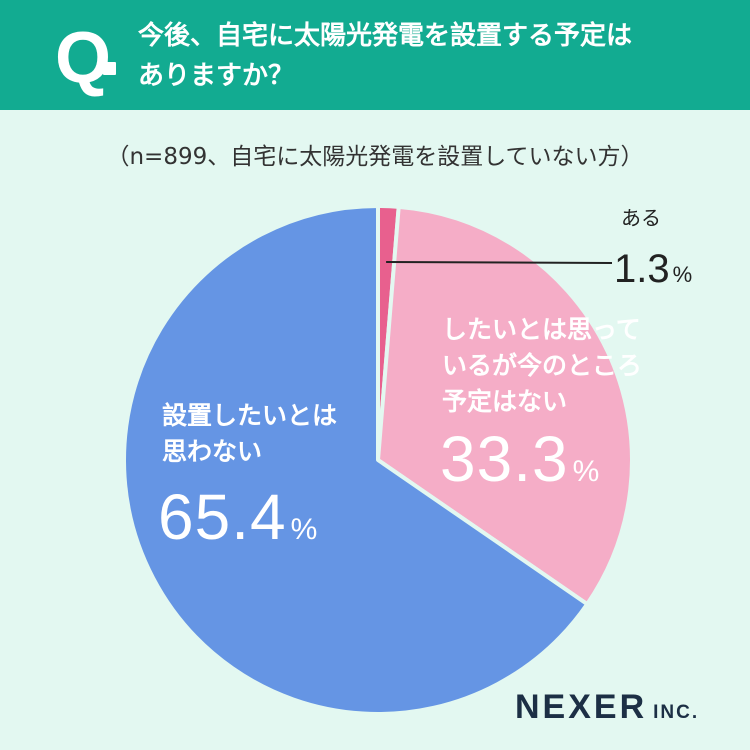 This screenshot has height=750, width=750. Describe the element at coordinates (676, 712) in the screenshot. I see `brand-suffix: INC.` at that location.